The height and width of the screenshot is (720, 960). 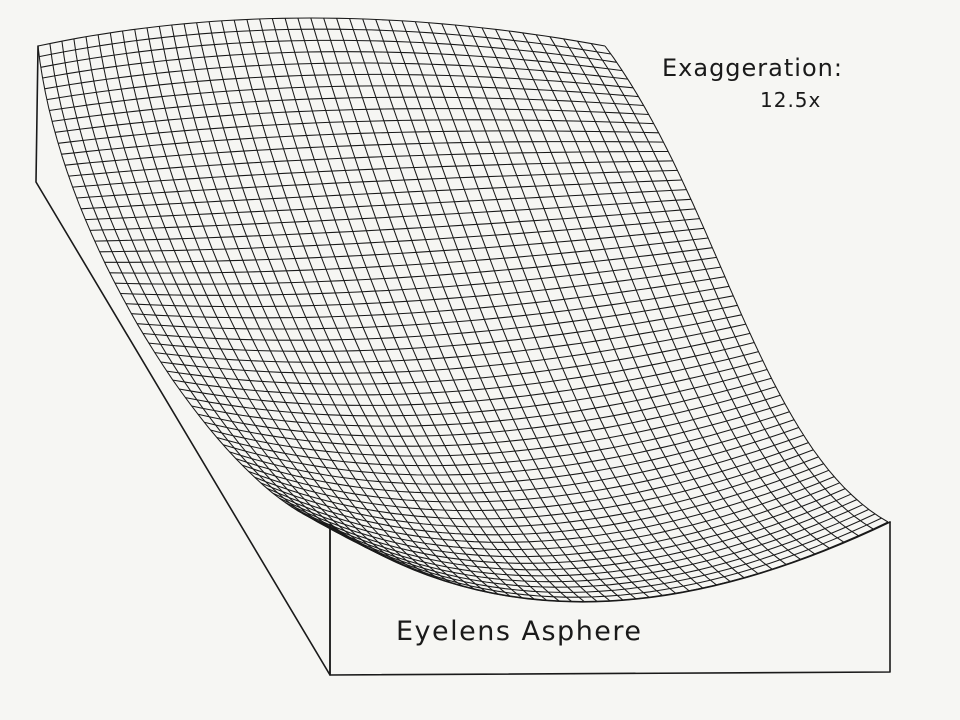 I want to click on block-front-face, so click(x=610, y=598).